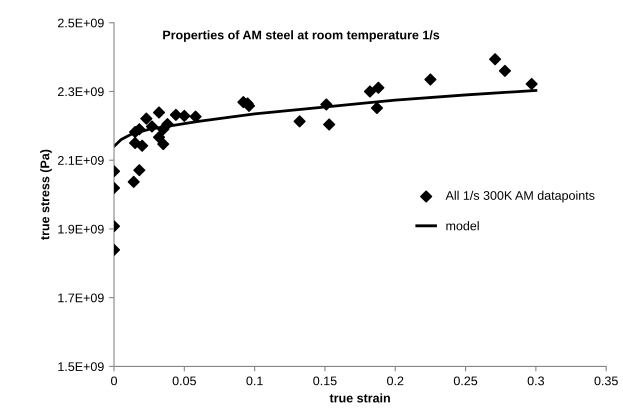 The height and width of the screenshot is (414, 623). Describe the element at coordinates (606, 381) in the screenshot. I see `x-tick-label: 0.35` at that location.